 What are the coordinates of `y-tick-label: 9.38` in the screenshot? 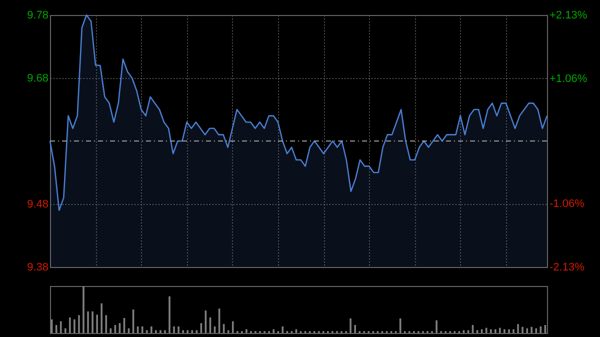 It's located at (37, 268).